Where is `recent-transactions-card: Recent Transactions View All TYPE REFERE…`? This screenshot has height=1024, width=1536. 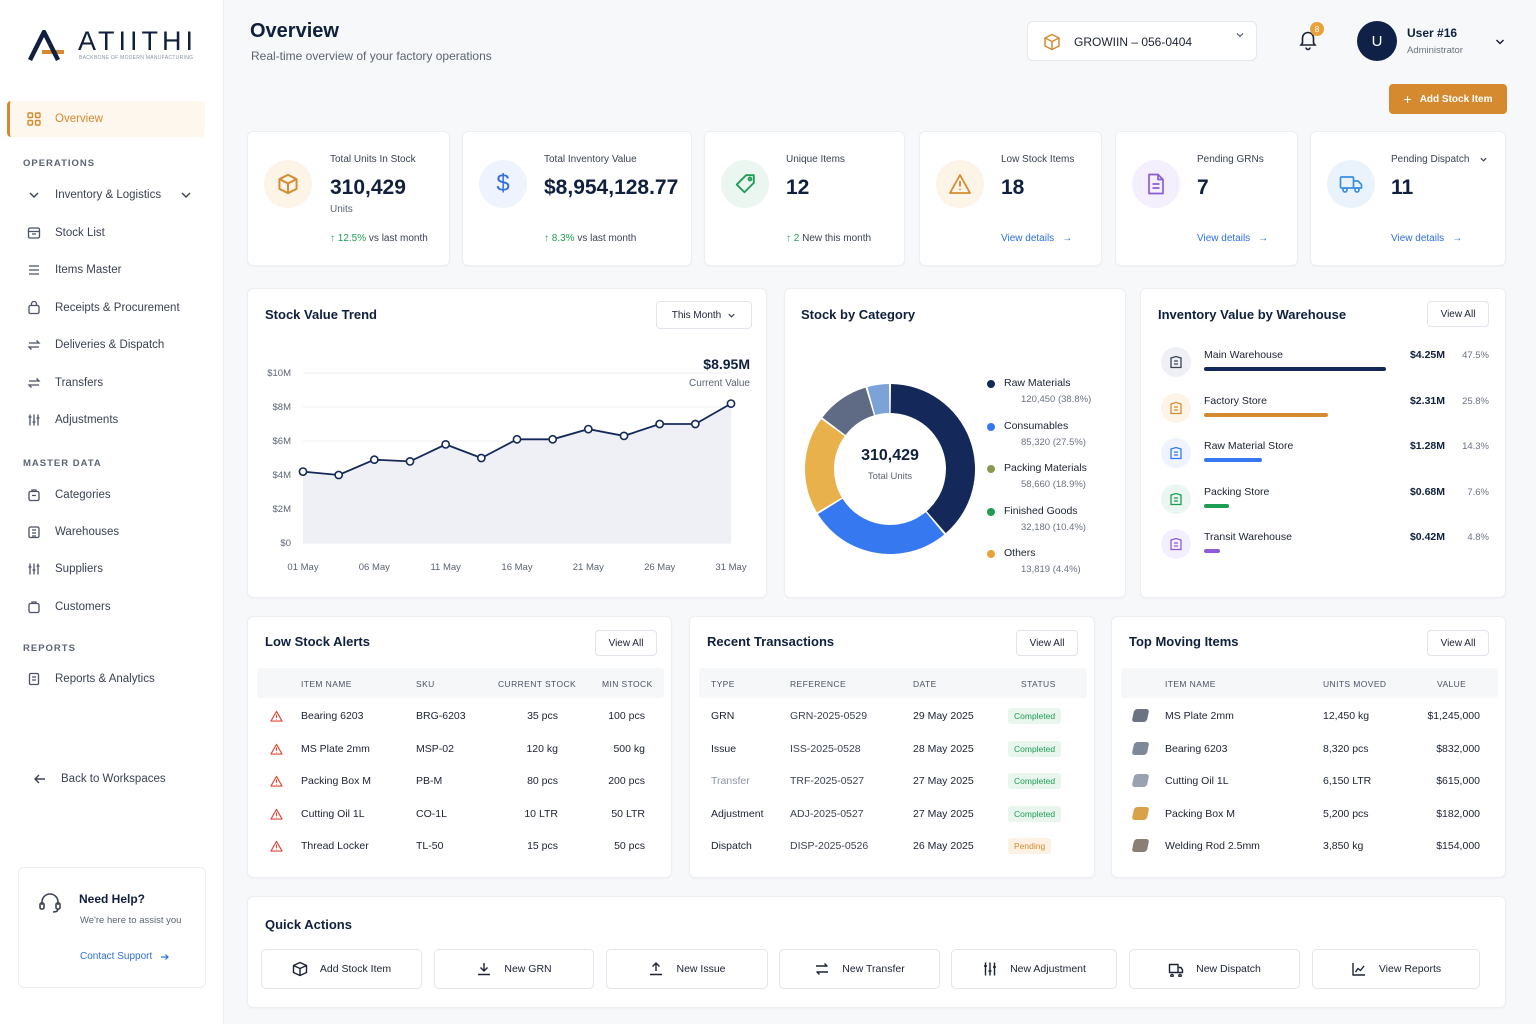
recent-transactions-card: Recent Transactions View All TYPE REFERE… is located at coordinates (892, 747).